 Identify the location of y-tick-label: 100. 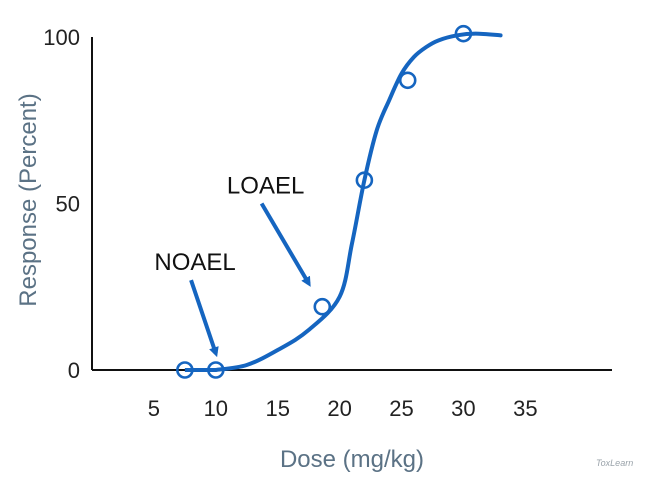
(61, 37).